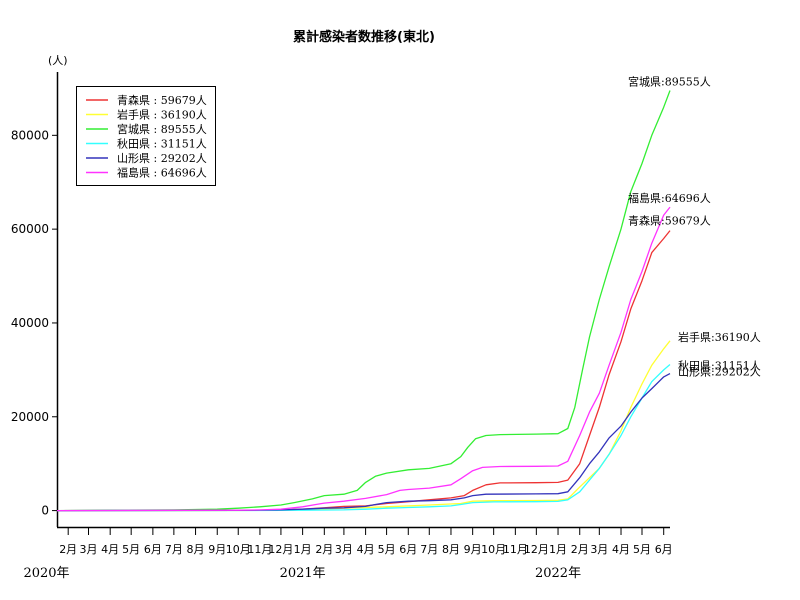 The width and height of the screenshot is (800, 600). I want to click on legend-item-label: 宮城県 : 89555人, so click(162, 129).